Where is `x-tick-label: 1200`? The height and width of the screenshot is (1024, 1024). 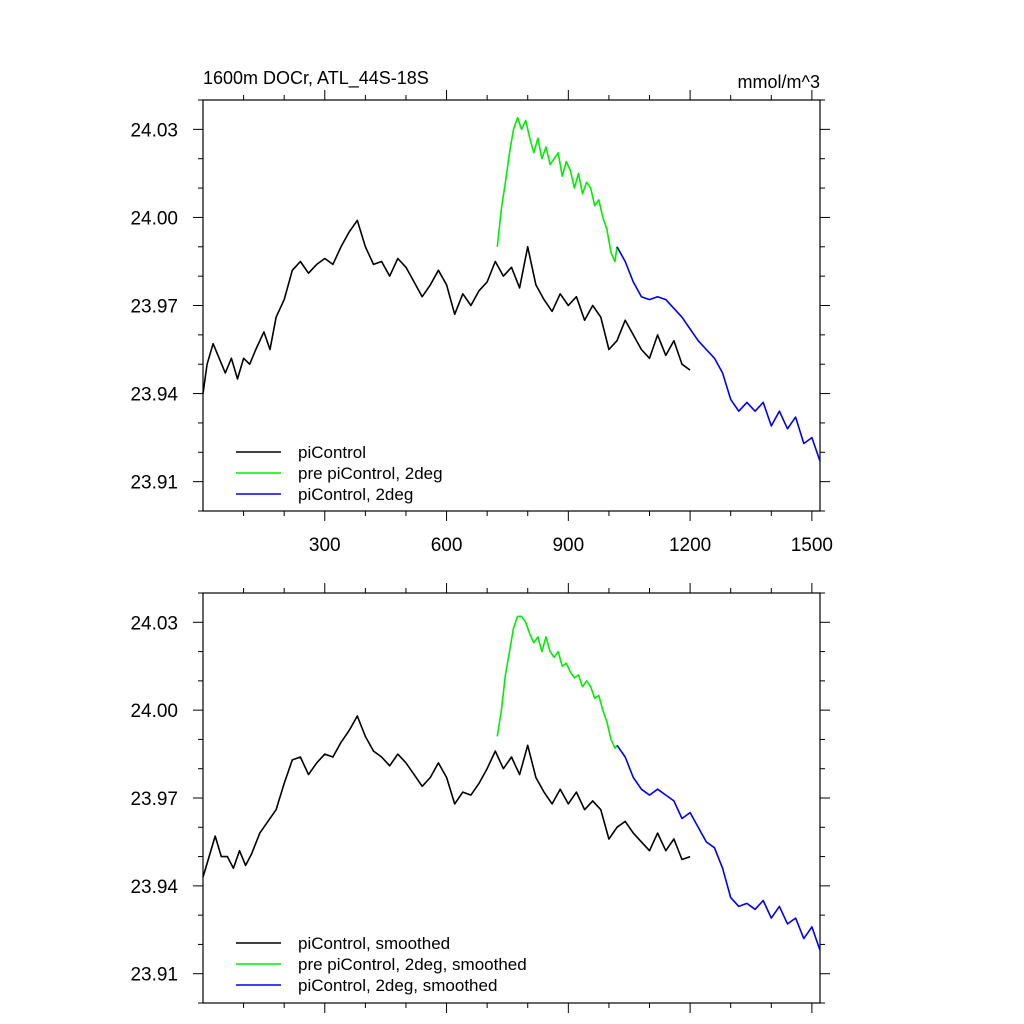 x-tick-label: 1200 is located at coordinates (690, 545).